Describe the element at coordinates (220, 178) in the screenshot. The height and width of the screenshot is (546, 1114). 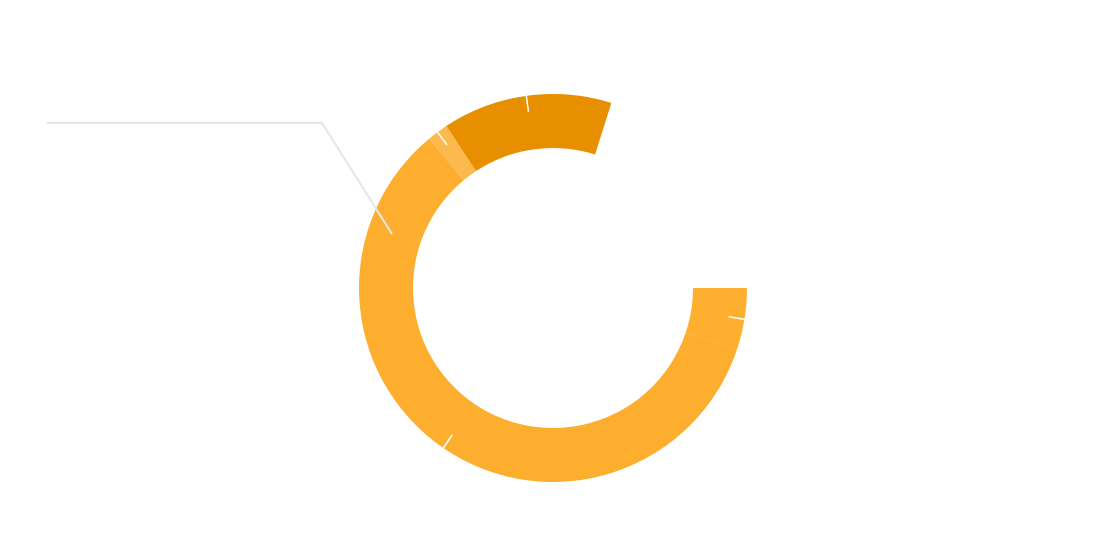
I see `label-leader-line` at that location.